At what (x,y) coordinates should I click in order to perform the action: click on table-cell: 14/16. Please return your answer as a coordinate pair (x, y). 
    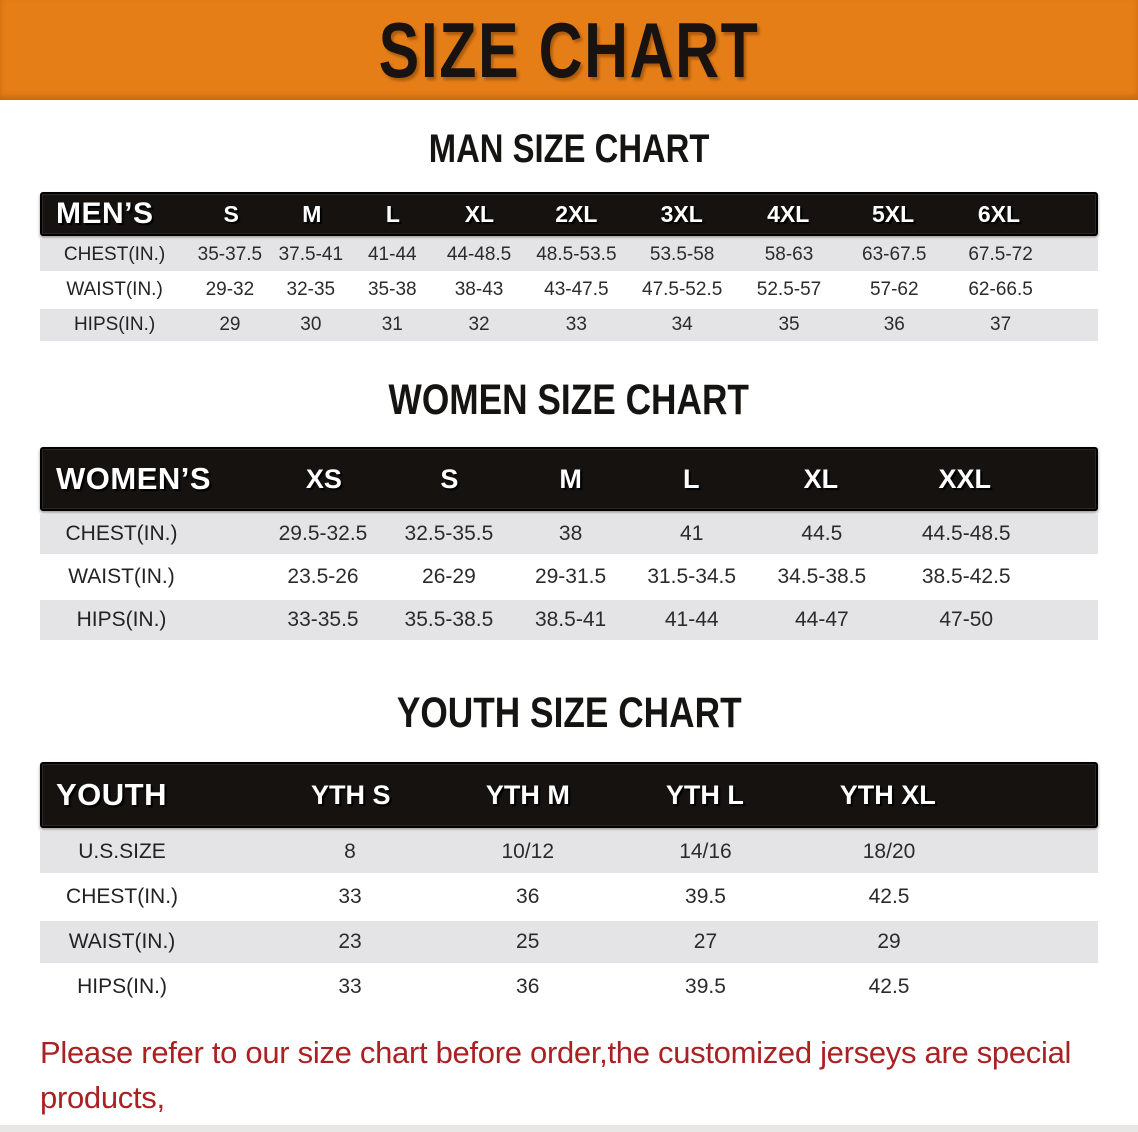
    Looking at the image, I should click on (705, 851).